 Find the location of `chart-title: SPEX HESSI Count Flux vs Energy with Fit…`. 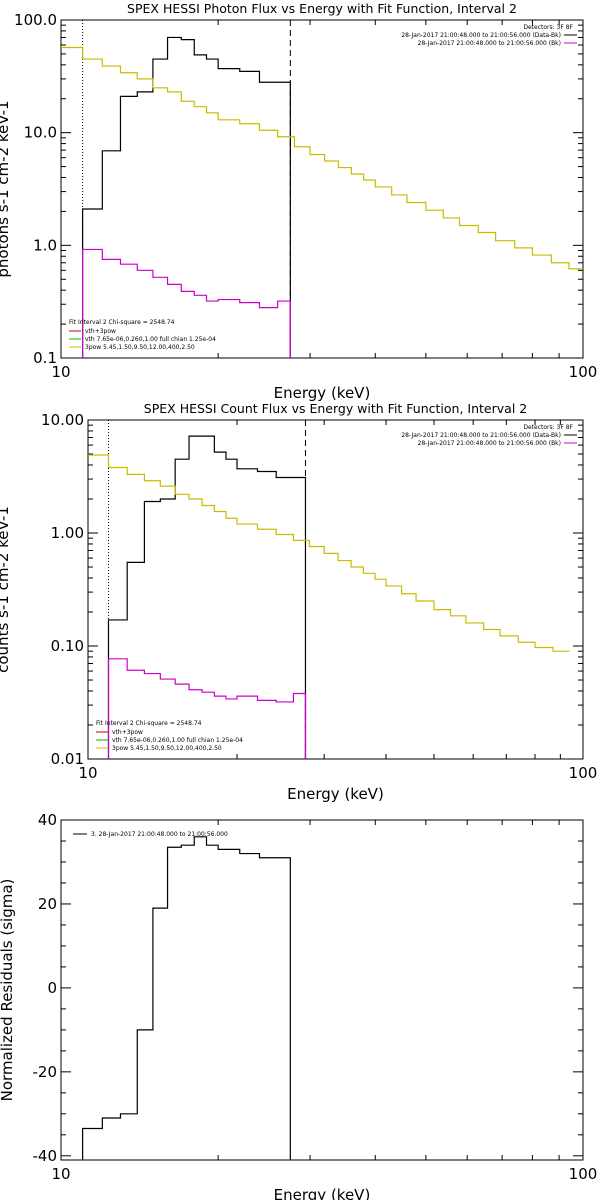

chart-title: SPEX HESSI Count Flux vs Energy with Fit… is located at coordinates (335, 408).